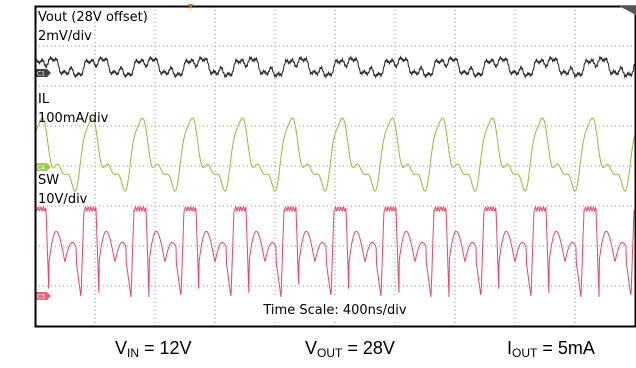  I want to click on svg-text: C4, so click(41, 168).